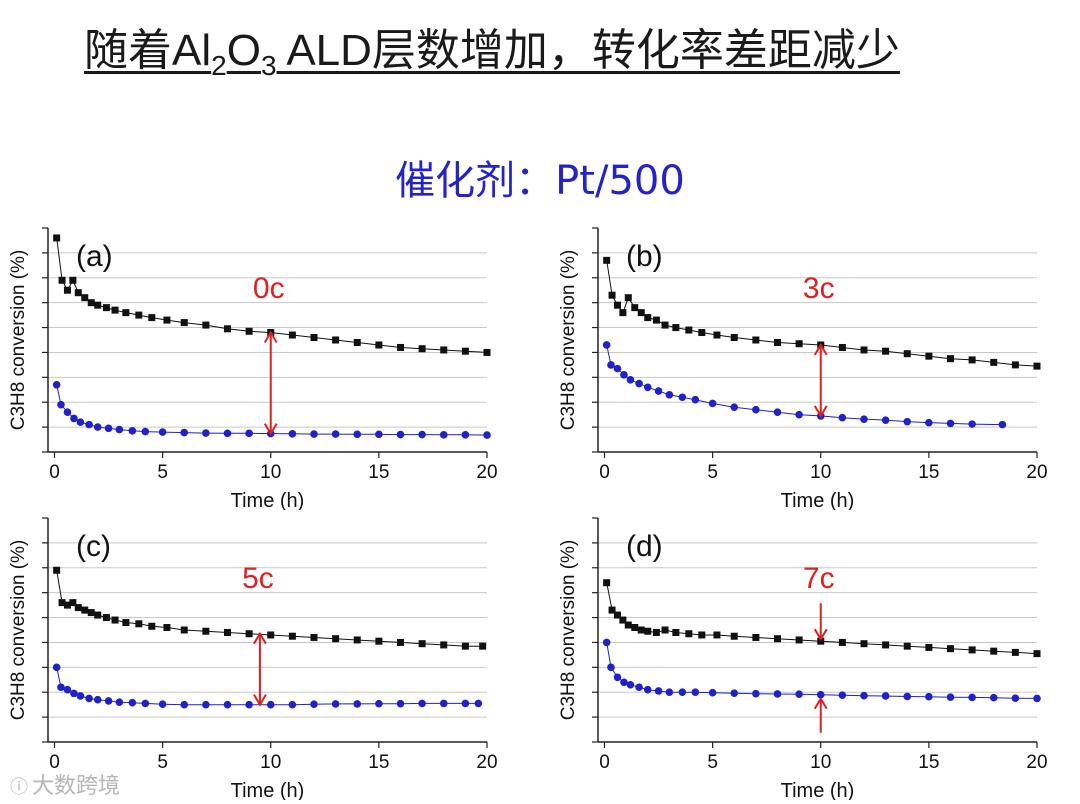  Describe the element at coordinates (258, 578) in the screenshot. I see `cycle-annotation: 5c` at that location.